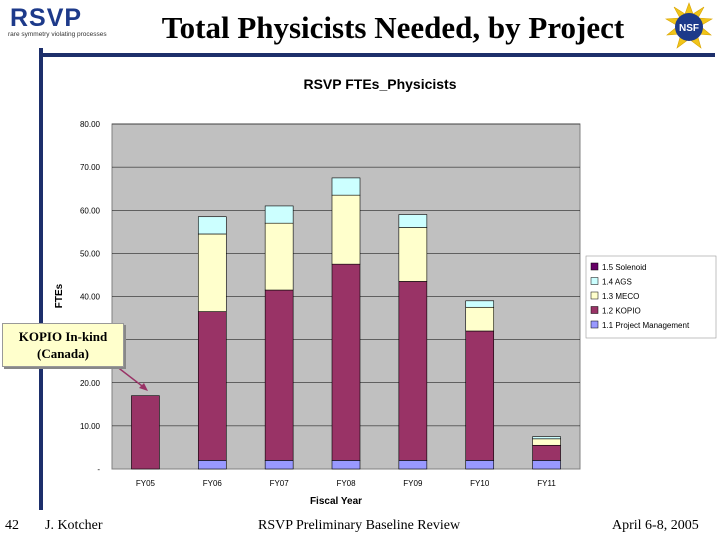 This screenshot has height=540, width=720. Describe the element at coordinates (12, 525) in the screenshot. I see `page-number: 42` at that location.